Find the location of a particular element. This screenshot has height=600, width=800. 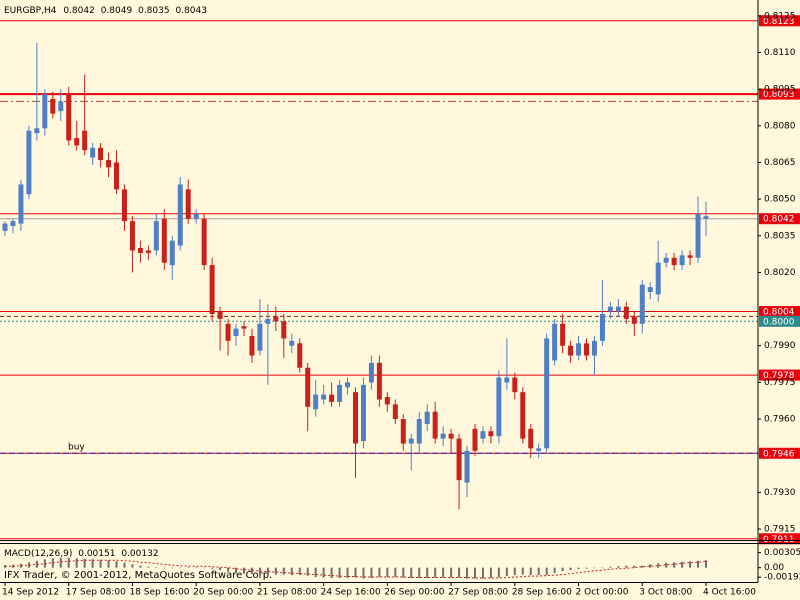

indicator-name: MACD(12,26,9) is located at coordinates (38, 554).